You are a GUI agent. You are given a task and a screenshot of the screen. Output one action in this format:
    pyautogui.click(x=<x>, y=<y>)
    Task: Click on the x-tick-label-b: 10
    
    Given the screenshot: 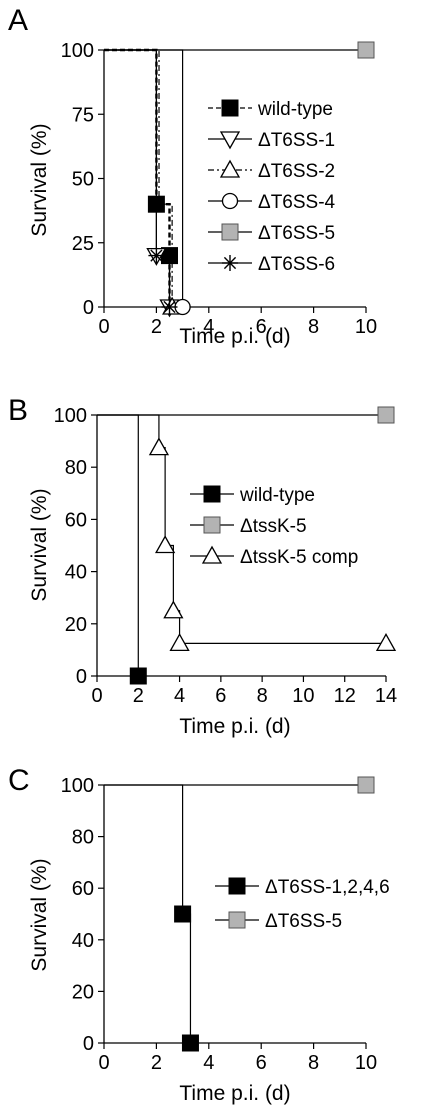 What is the action you would take?
    pyautogui.click(x=303, y=696)
    